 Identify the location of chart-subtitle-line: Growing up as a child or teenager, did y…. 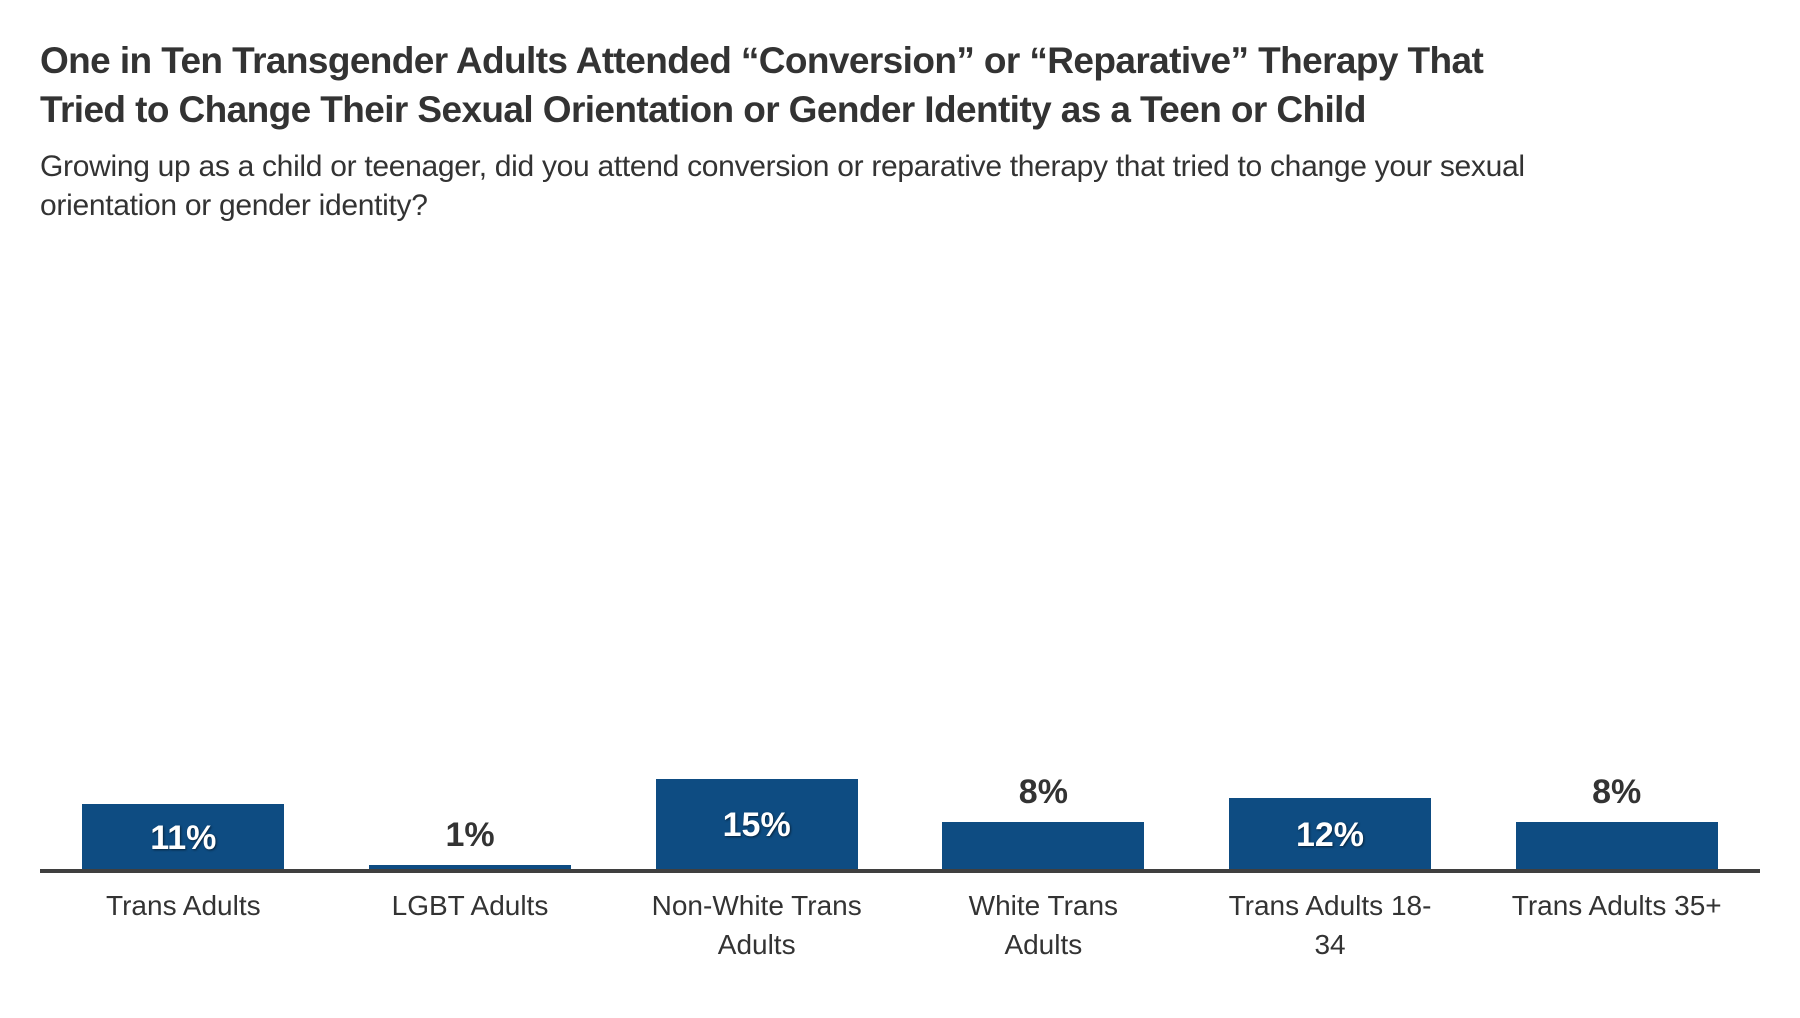
(782, 166).